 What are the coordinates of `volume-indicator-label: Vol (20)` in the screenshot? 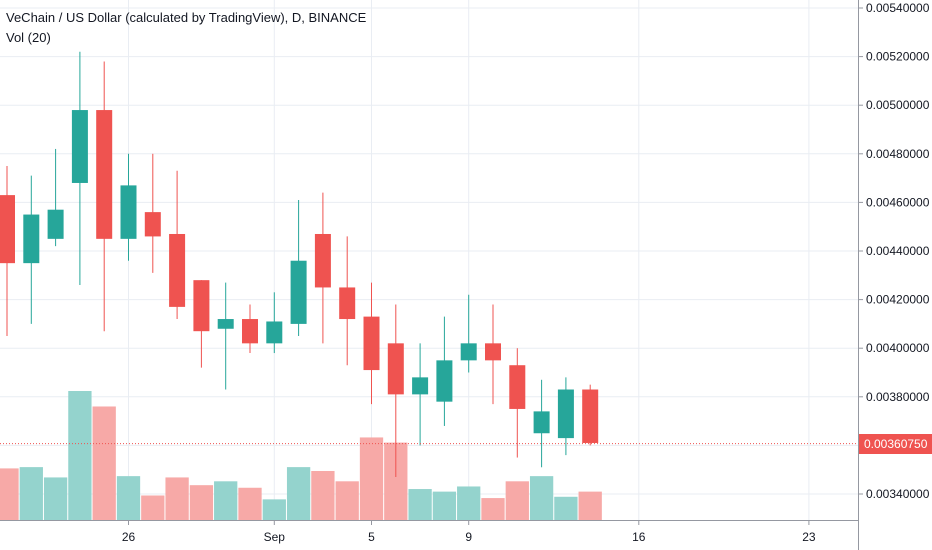 It's located at (28, 37).